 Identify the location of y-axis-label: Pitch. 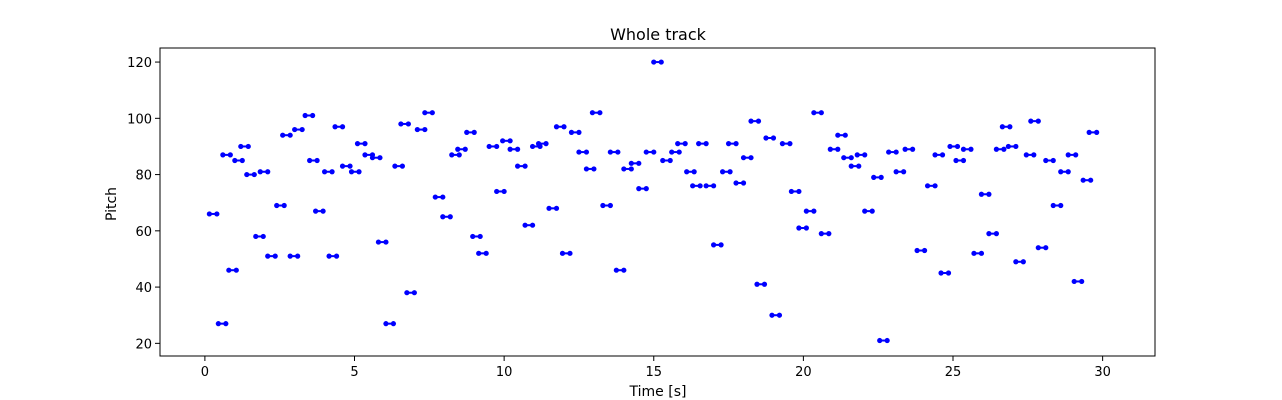
(112, 204).